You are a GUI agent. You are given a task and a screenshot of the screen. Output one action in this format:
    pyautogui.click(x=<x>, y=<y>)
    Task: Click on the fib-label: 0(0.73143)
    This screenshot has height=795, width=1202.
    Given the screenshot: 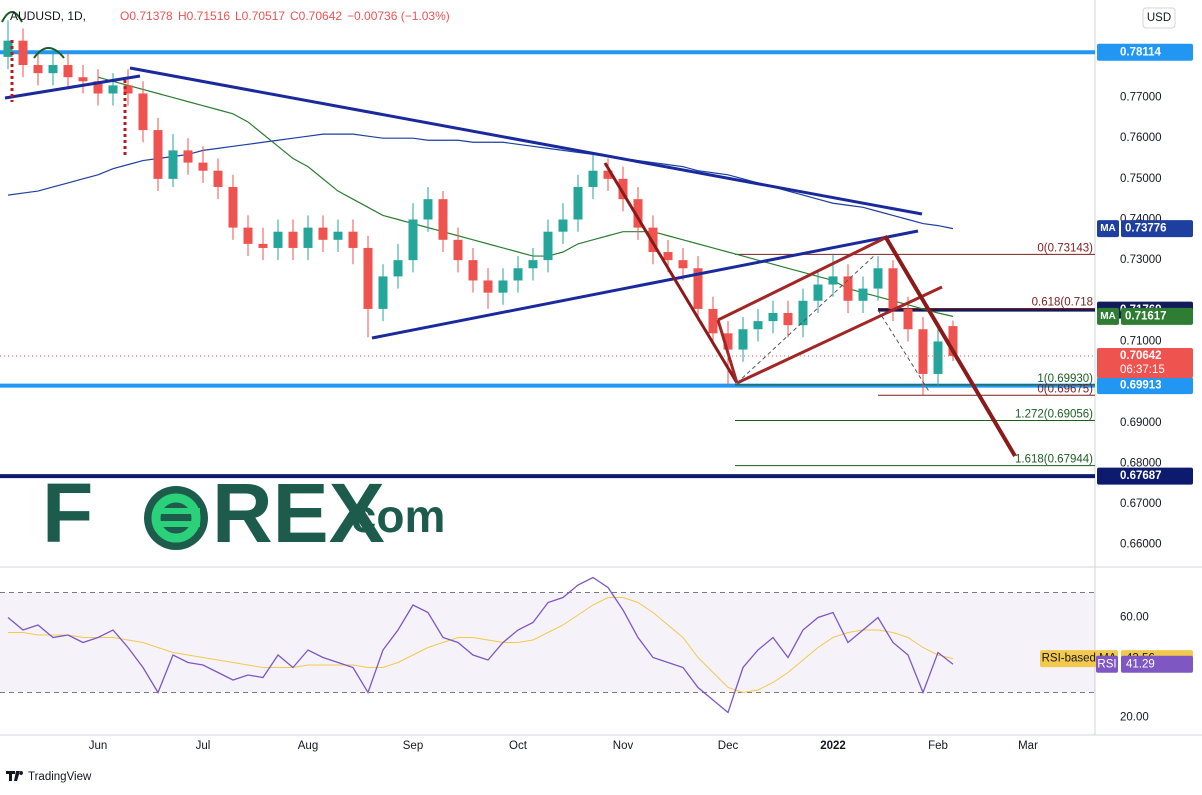 What is the action you would take?
    pyautogui.click(x=1065, y=248)
    